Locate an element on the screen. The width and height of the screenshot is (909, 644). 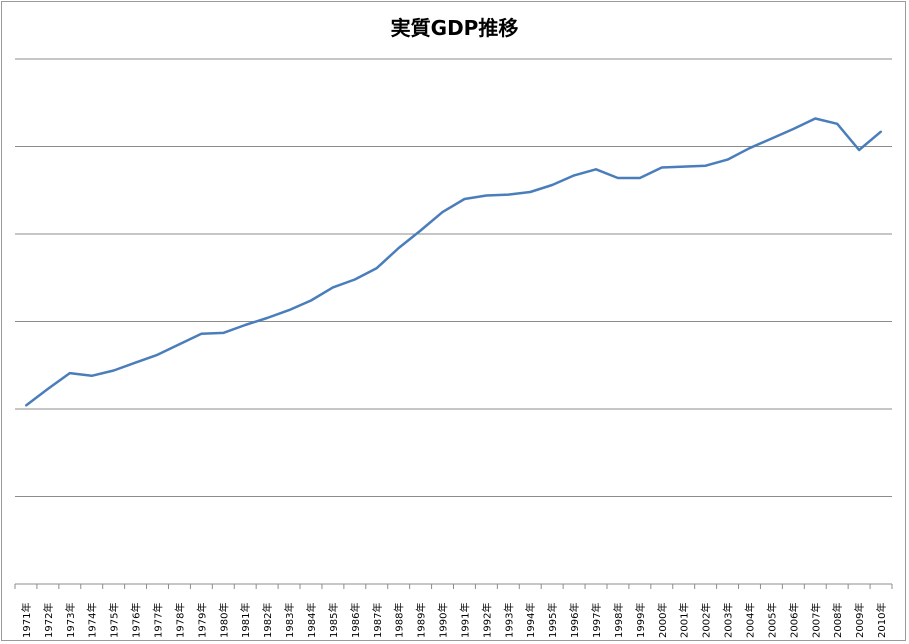
x-tick-label: 2006年 is located at coordinates (793, 620).